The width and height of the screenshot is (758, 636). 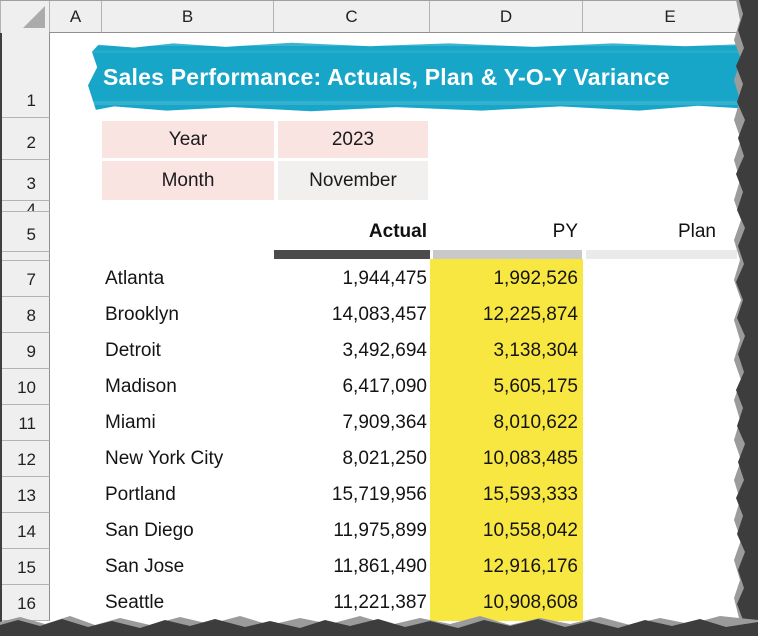 What do you see at coordinates (140, 494) in the screenshot?
I see `city-cell: Portland` at bounding box center [140, 494].